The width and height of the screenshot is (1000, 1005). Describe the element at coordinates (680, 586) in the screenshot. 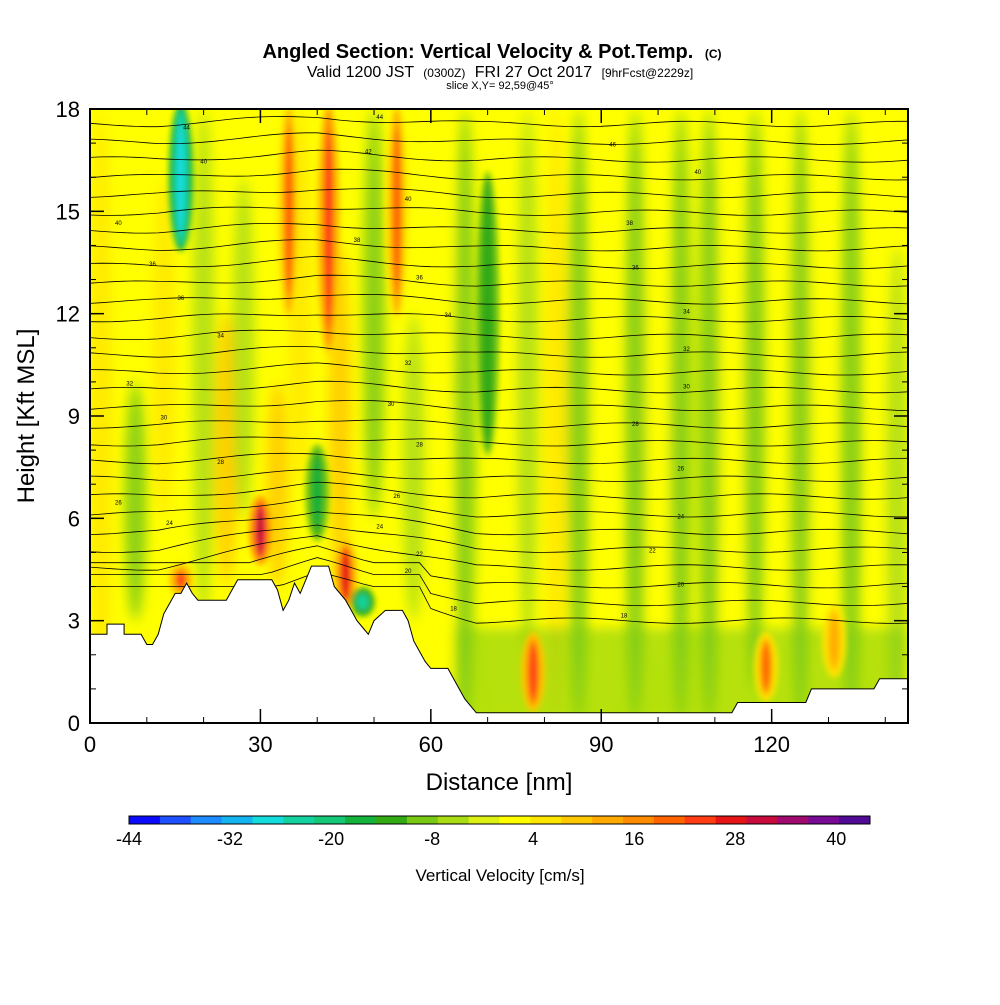

I see `isentrope-label: 20` at that location.